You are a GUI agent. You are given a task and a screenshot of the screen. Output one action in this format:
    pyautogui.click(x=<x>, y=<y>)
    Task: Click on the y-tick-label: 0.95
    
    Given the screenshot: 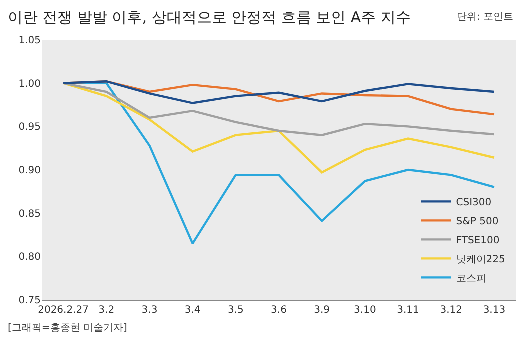 What is the action you would take?
    pyautogui.click(x=29, y=128)
    